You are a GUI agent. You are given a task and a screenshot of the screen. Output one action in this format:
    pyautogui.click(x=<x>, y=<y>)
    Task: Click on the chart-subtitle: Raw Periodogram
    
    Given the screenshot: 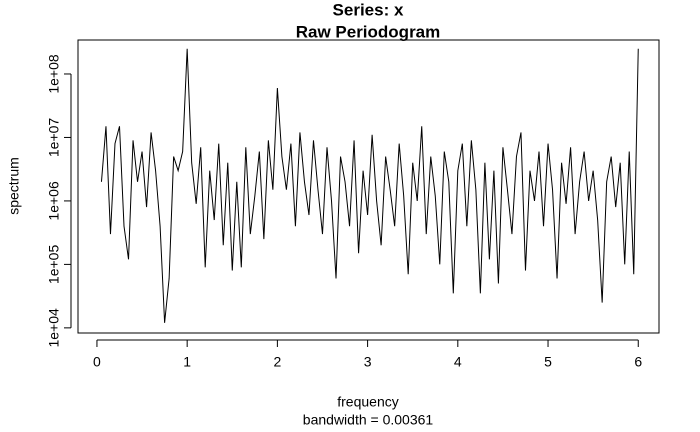 What is the action you would take?
    pyautogui.click(x=368, y=31)
    